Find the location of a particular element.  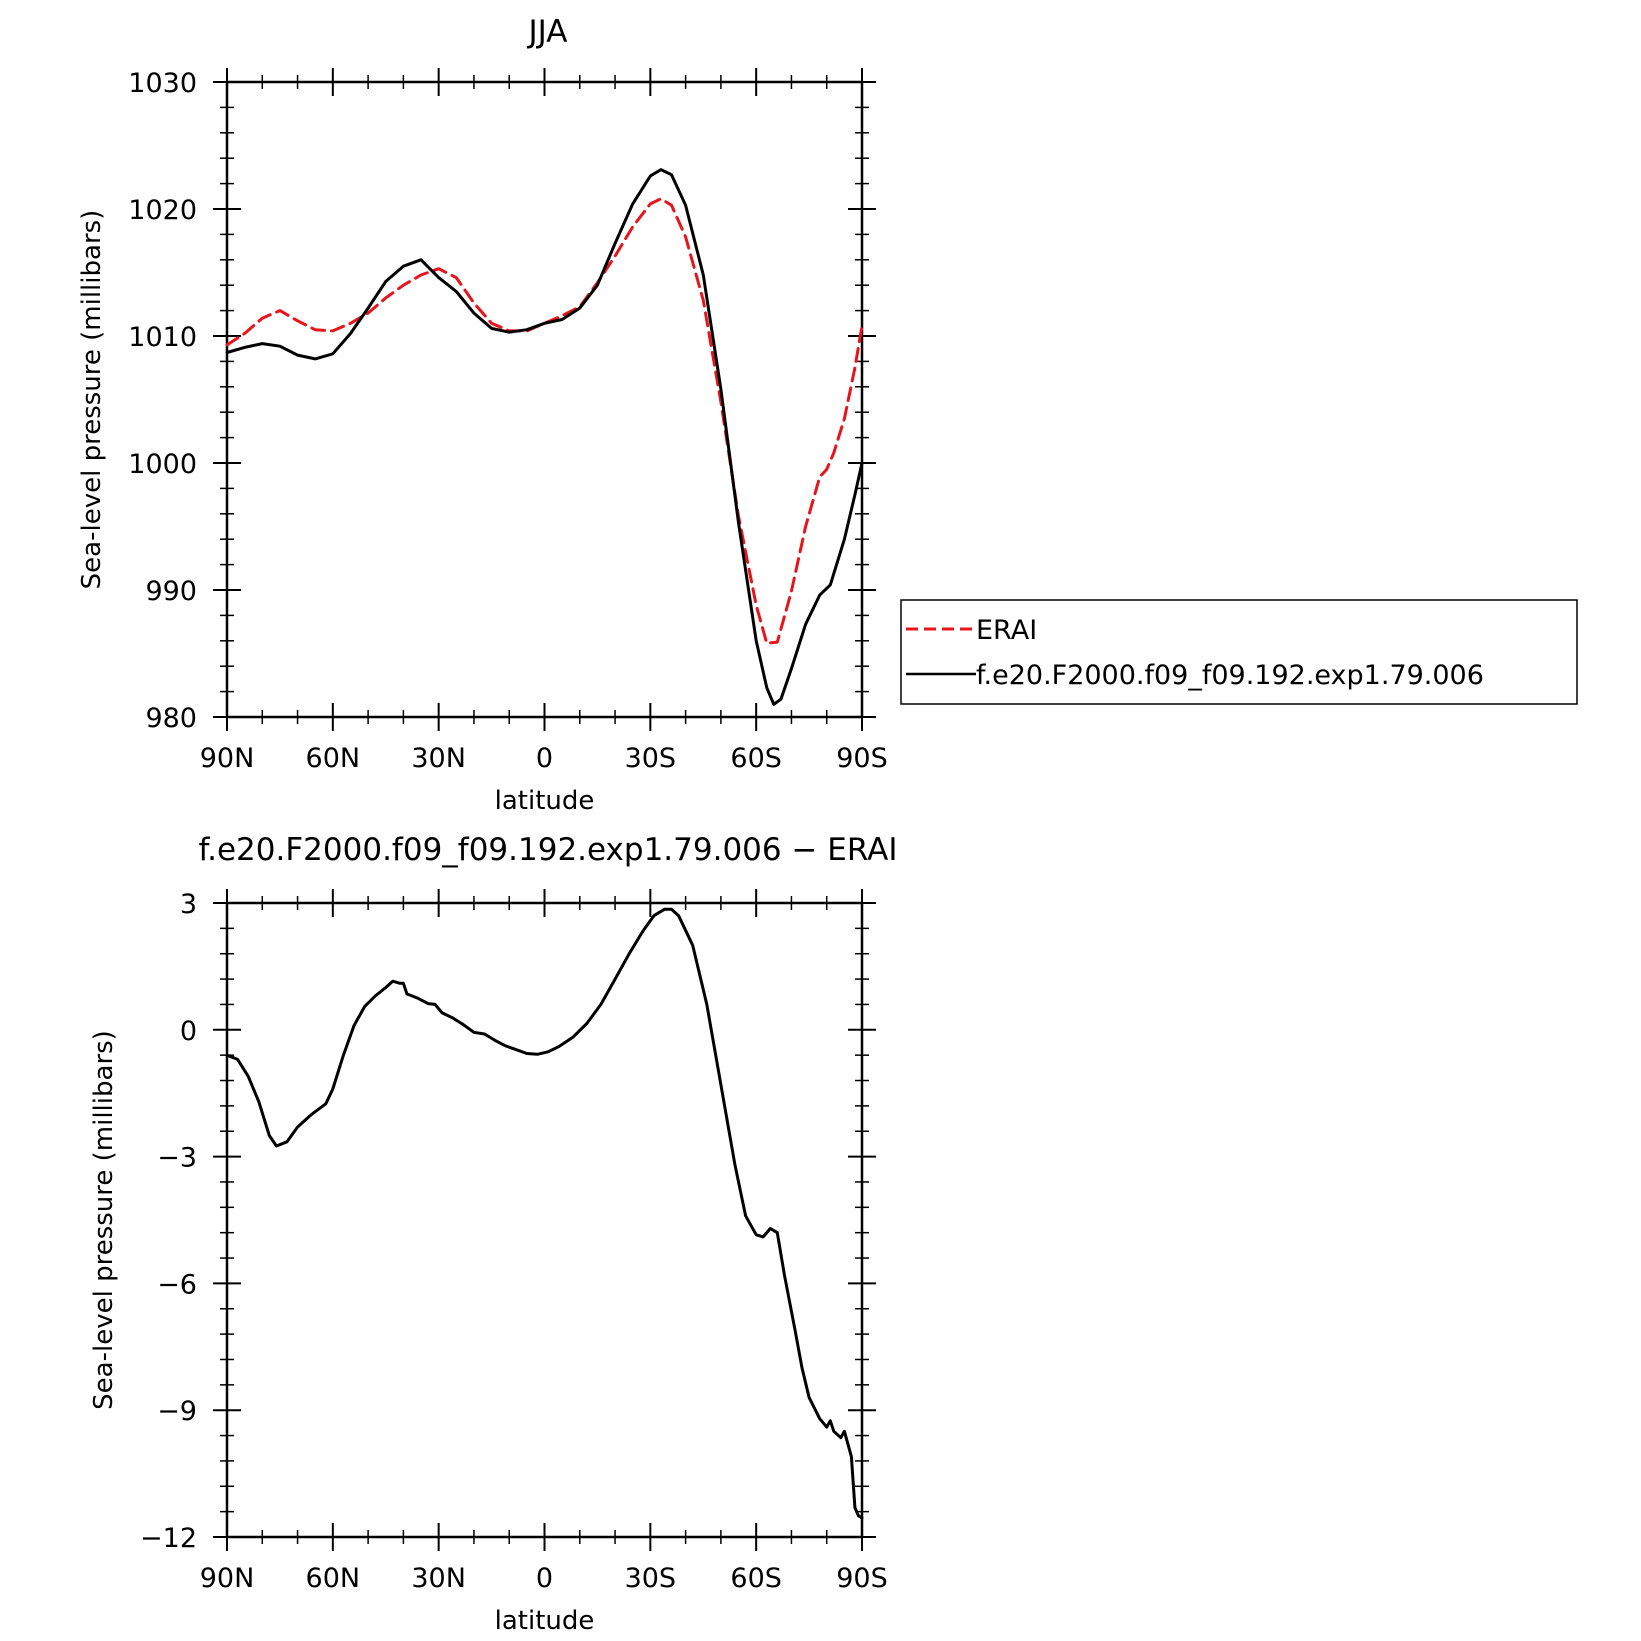

y-tick-label: 1000 is located at coordinates (162, 464).